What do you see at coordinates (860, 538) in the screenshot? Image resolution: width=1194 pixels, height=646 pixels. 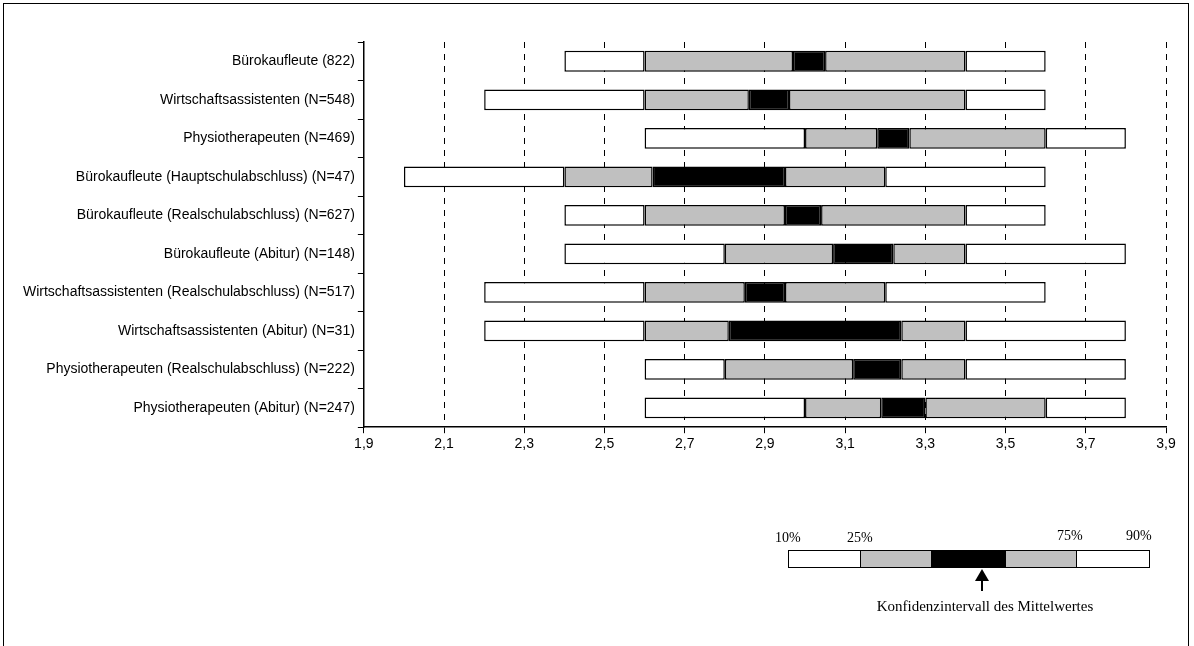 I see `text: 25%` at bounding box center [860, 538].